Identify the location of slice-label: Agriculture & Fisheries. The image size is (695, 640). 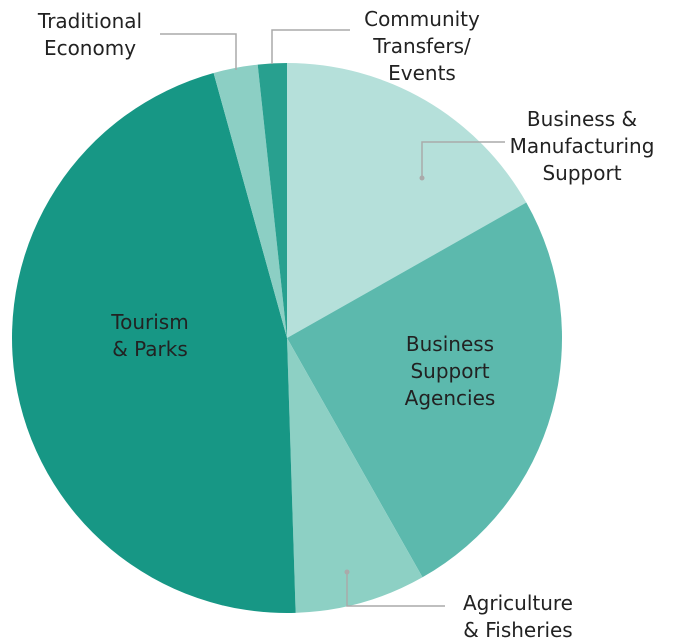
(518, 615).